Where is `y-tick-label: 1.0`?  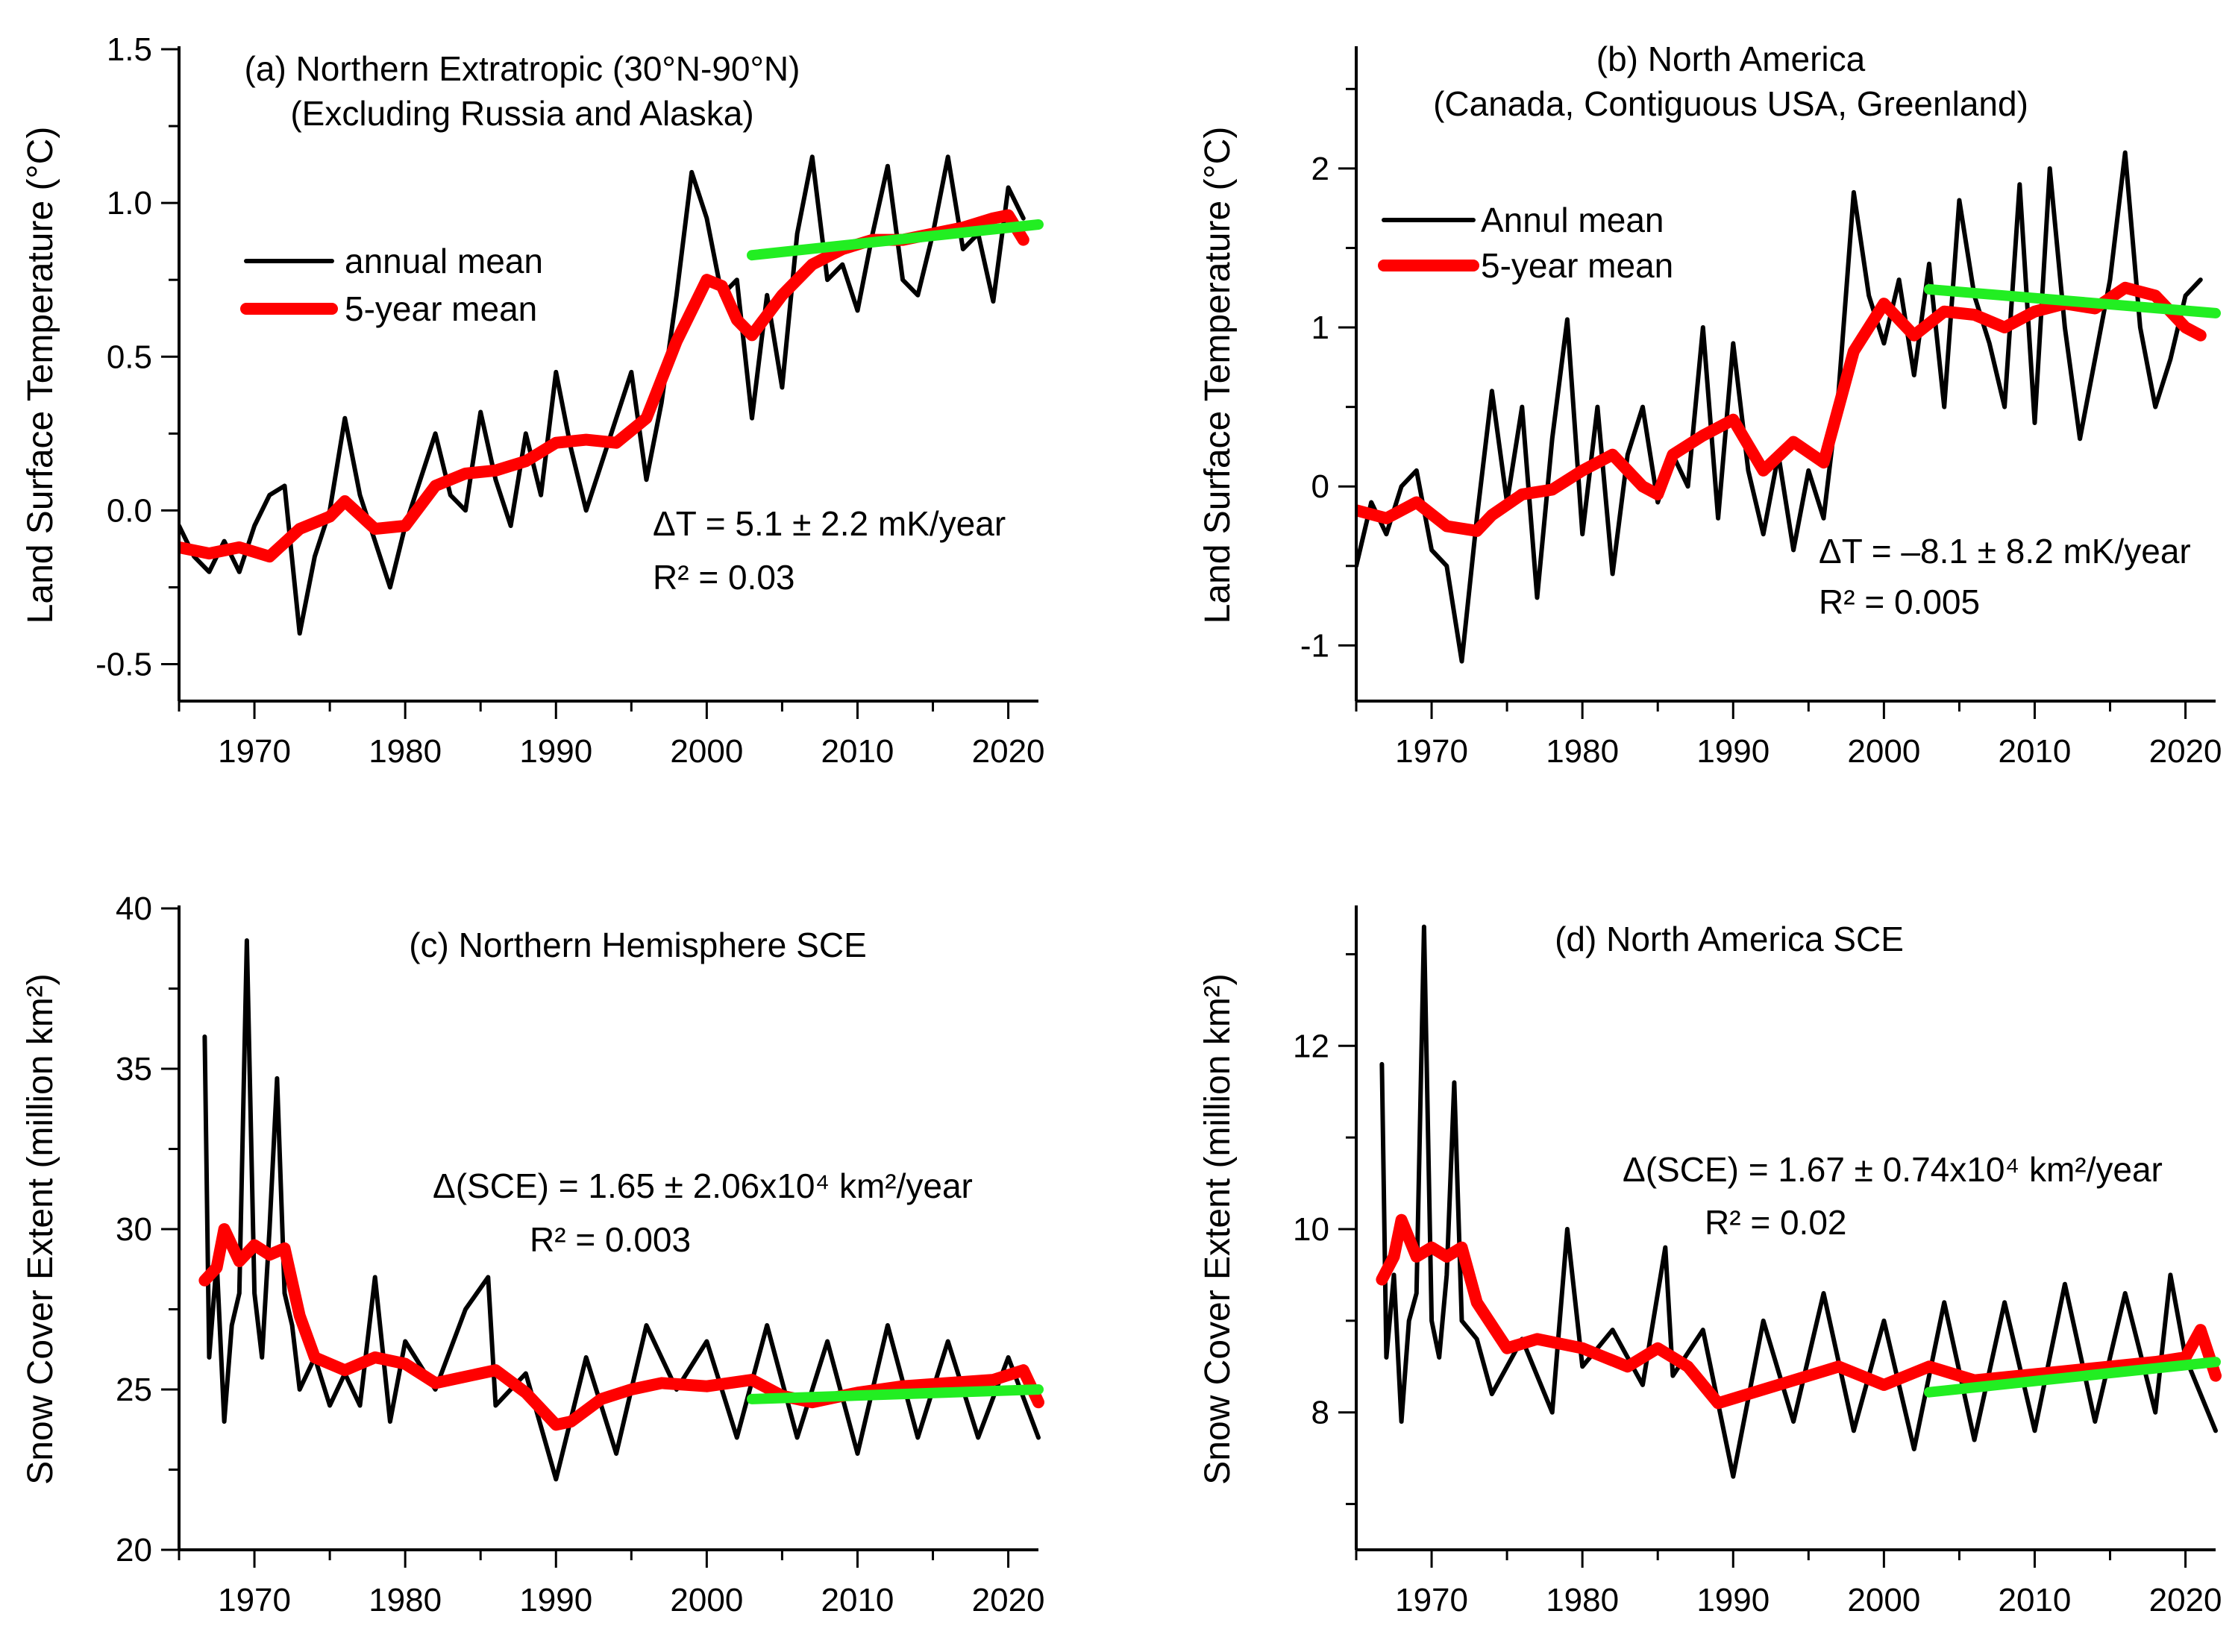 y-tick-label: 1.0 is located at coordinates (129, 203).